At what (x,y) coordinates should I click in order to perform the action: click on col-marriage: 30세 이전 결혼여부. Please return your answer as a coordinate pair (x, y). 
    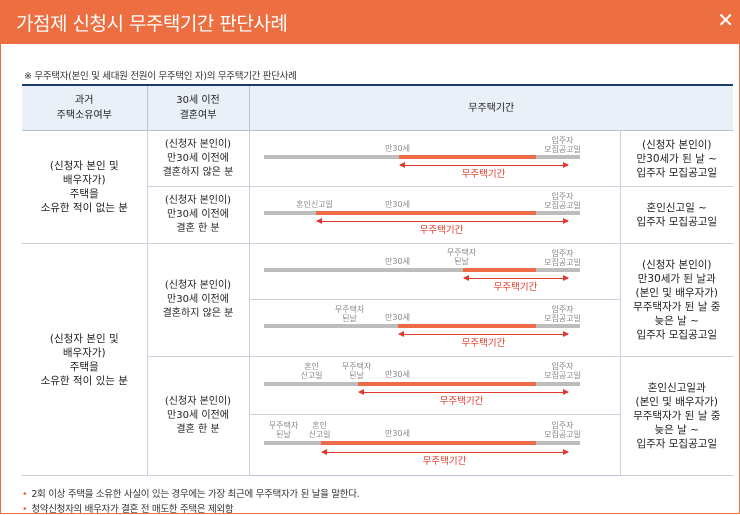
    Looking at the image, I should click on (198, 107).